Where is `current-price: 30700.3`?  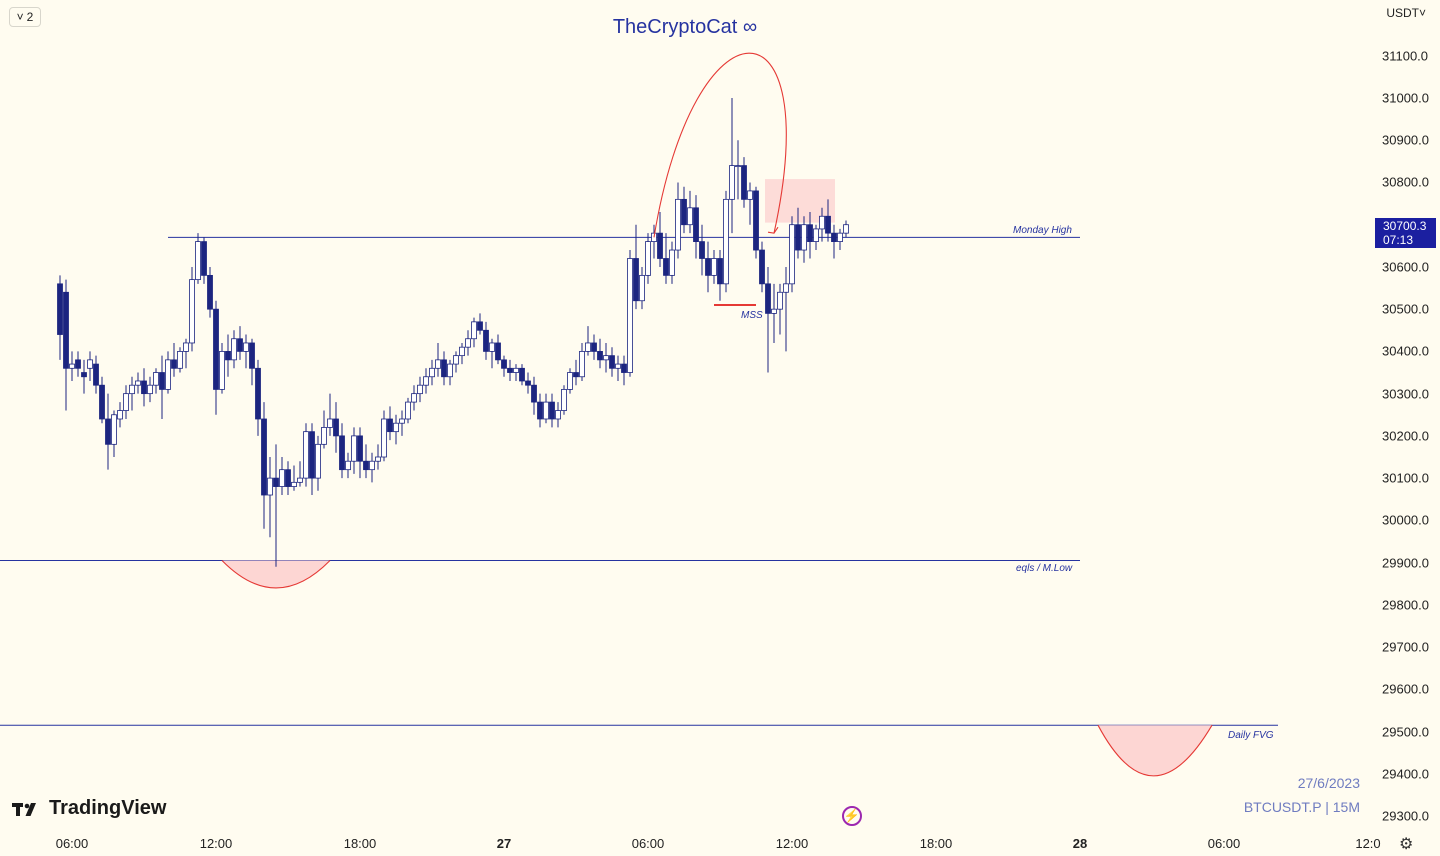 current-price: 30700.3 is located at coordinates (1405, 226).